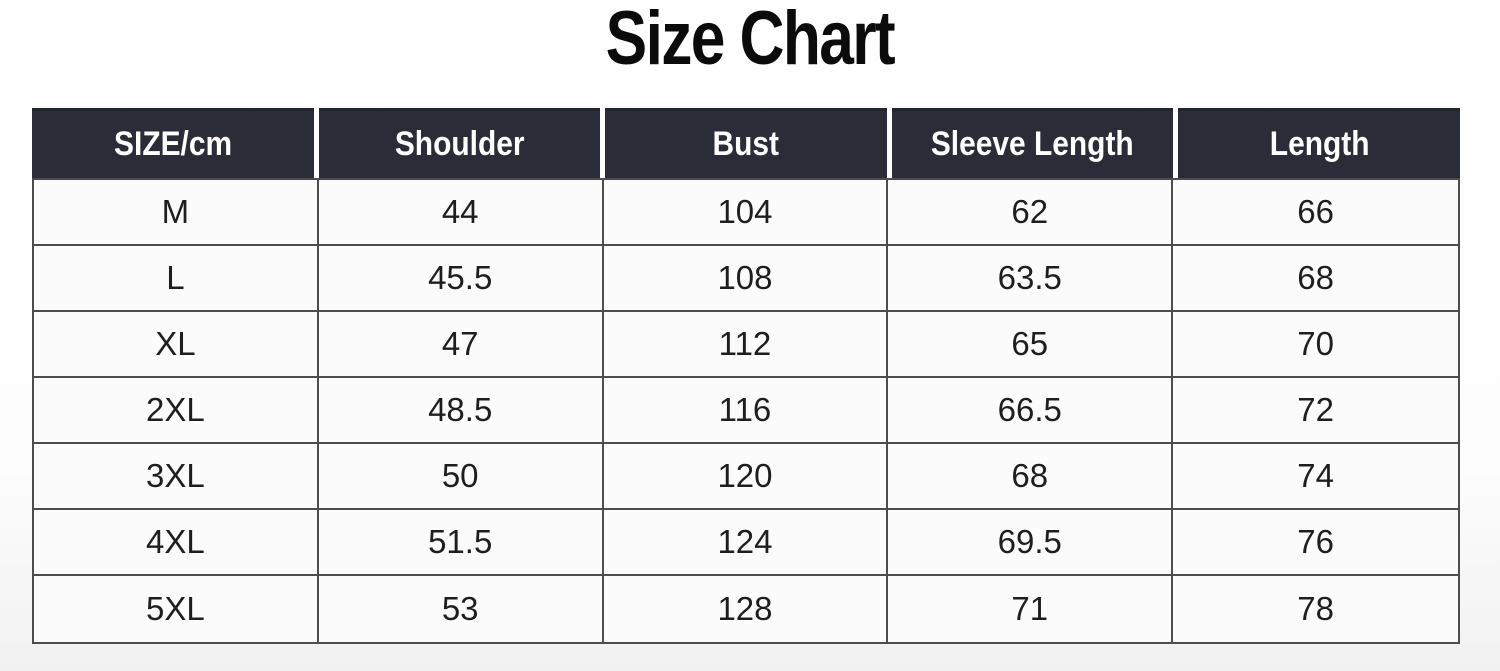  Describe the element at coordinates (1031, 345) in the screenshot. I see `sleeve-length-cell: 65` at that location.